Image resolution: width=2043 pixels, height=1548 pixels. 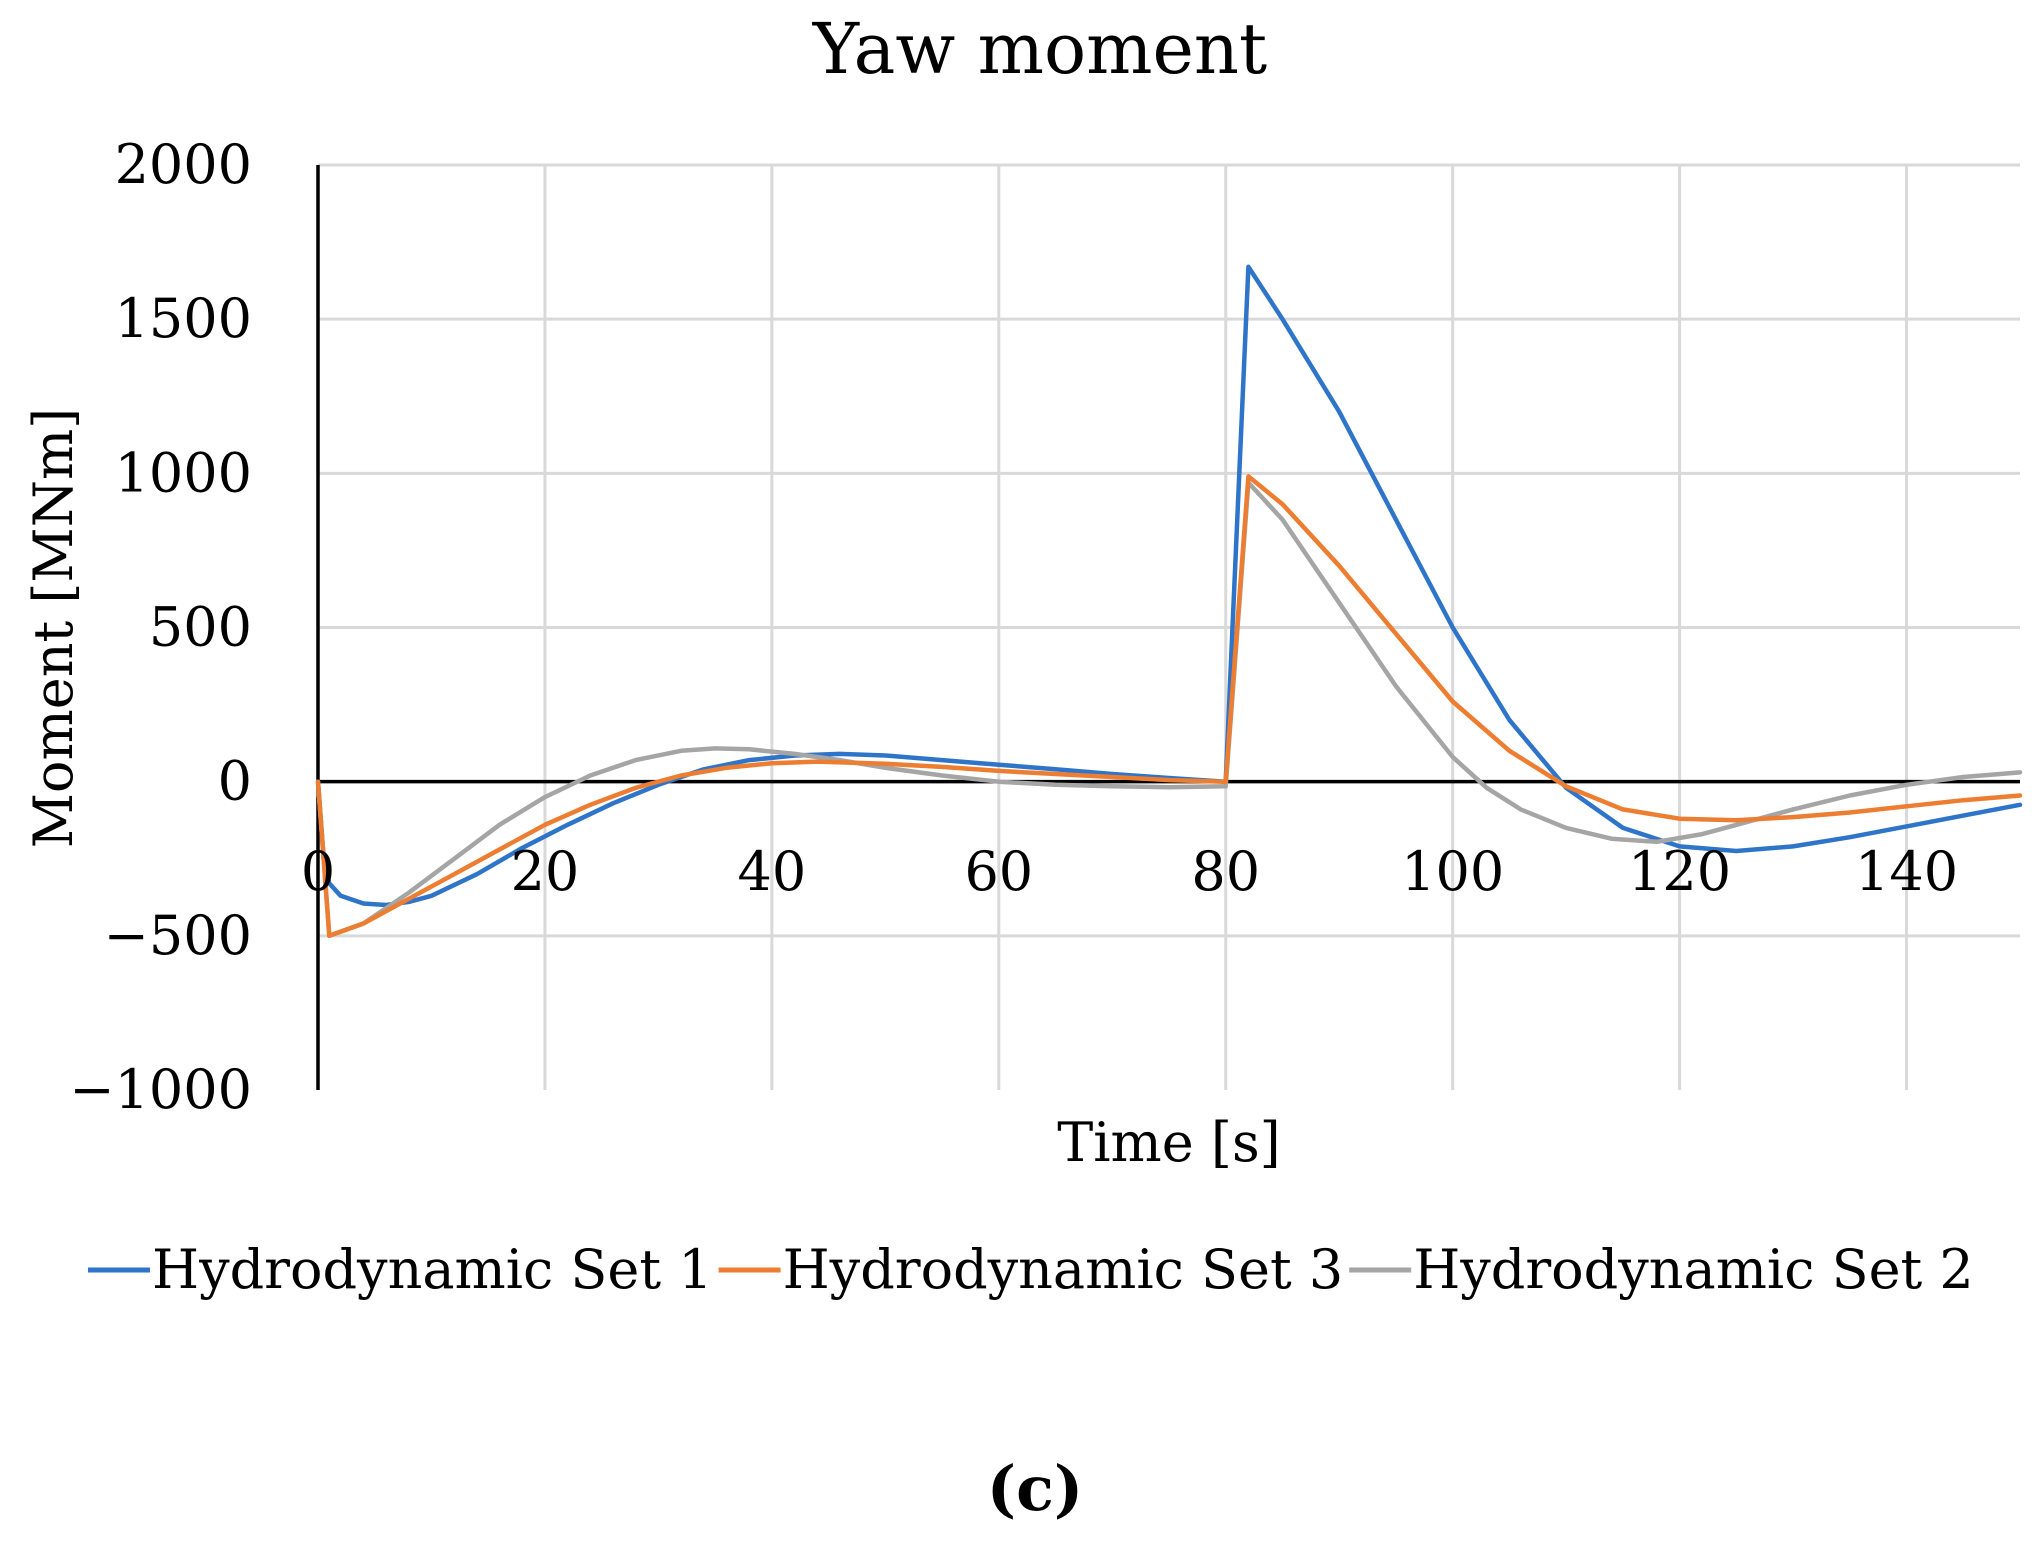 I want to click on legend-label-1: Hydrodynamic Set 1, so click(x=432, y=1269).